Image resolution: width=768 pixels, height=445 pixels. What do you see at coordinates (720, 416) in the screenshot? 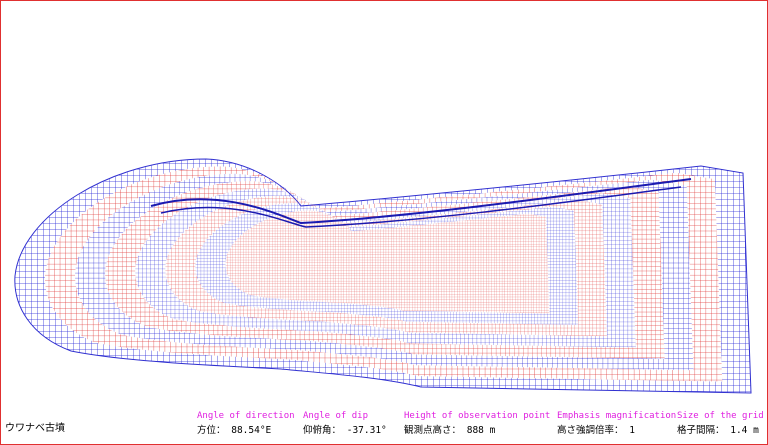
I see `param-label: Size of the grid` at bounding box center [720, 416].